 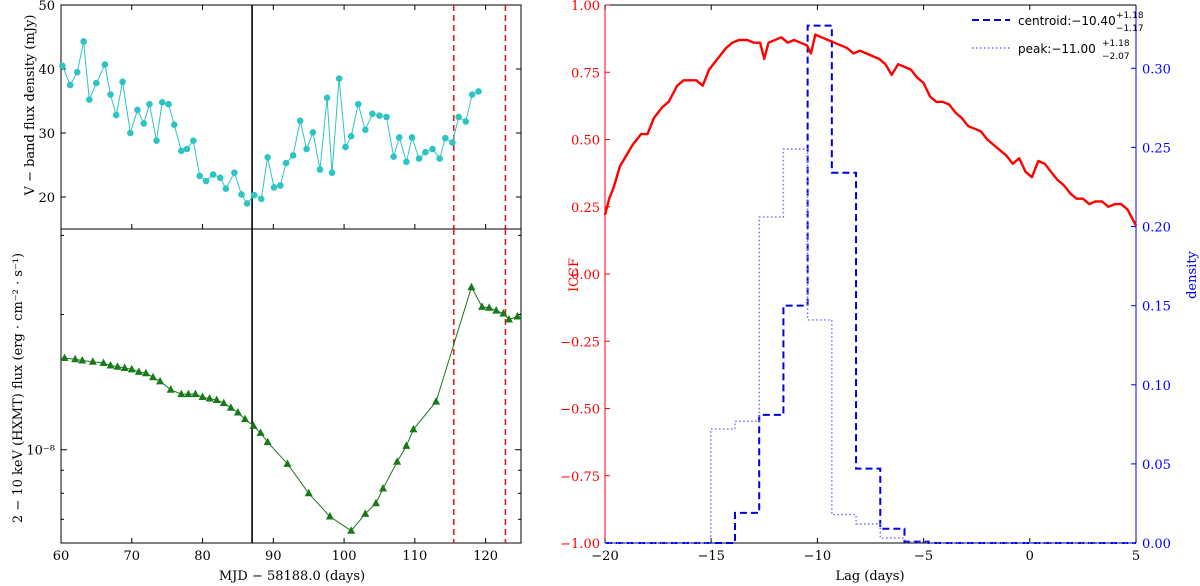 I want to click on ytick-label: 0.25, so click(x=585, y=208).